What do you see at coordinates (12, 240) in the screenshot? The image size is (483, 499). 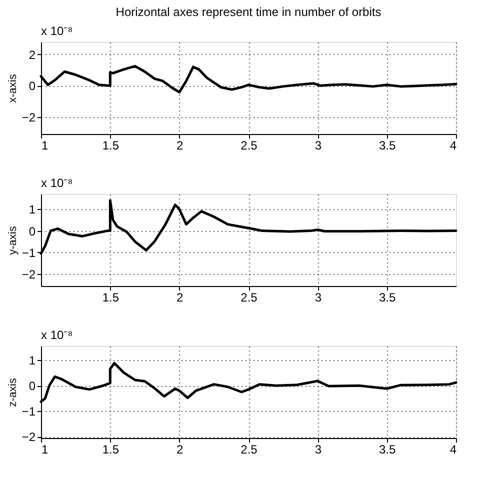 I see `y-axis-title: y-axis` at bounding box center [12, 240].